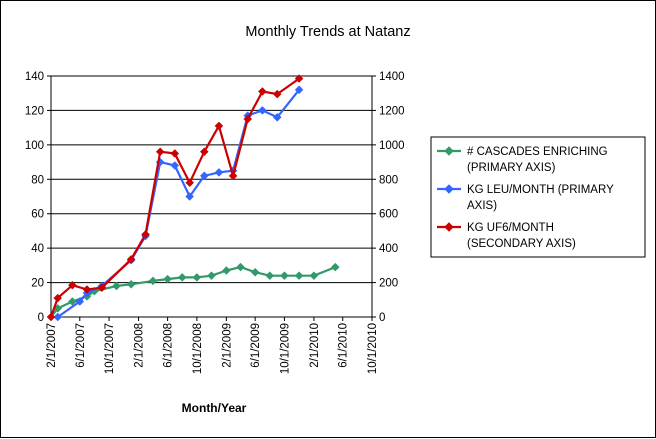  What do you see at coordinates (52, 345) in the screenshot?
I see `x-tick-label: 2/1/2007` at bounding box center [52, 345].